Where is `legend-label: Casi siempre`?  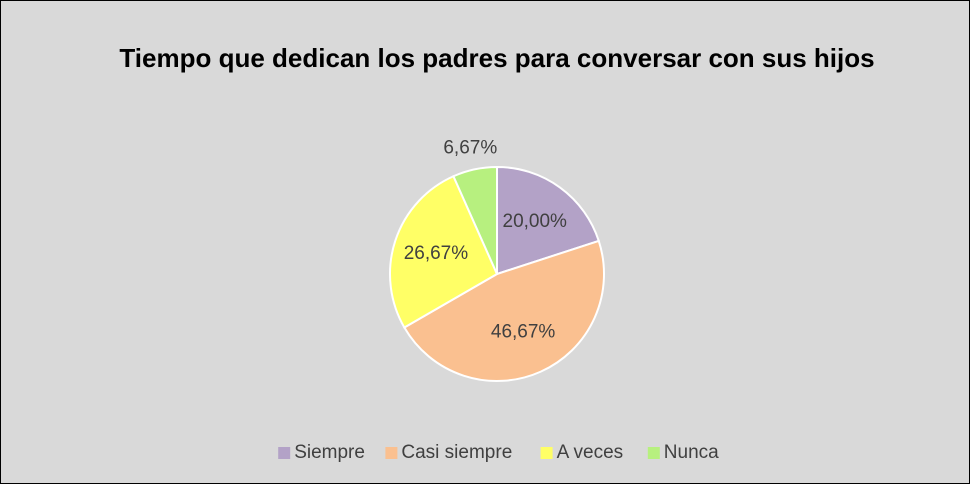
legend-label: Casi siempre is located at coordinates (456, 452).